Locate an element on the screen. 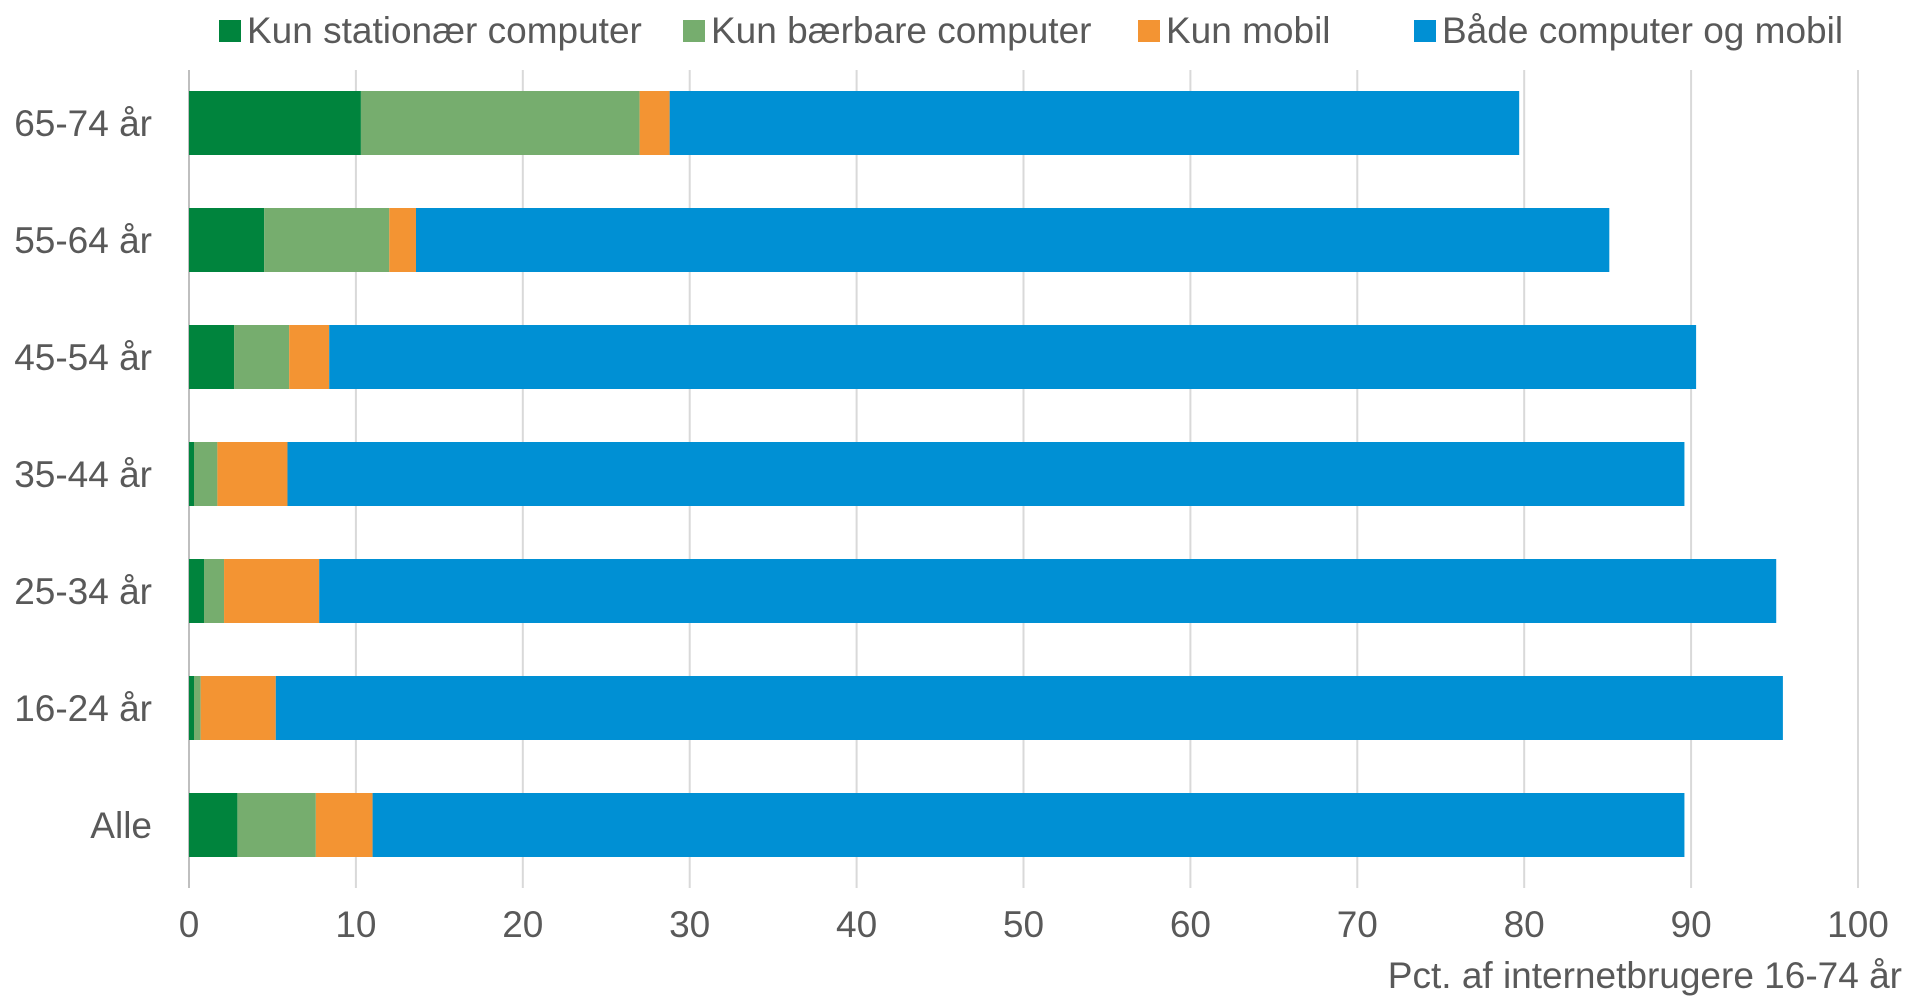 The width and height of the screenshot is (1909, 1002). x-tick-label: 100 is located at coordinates (1858, 924).